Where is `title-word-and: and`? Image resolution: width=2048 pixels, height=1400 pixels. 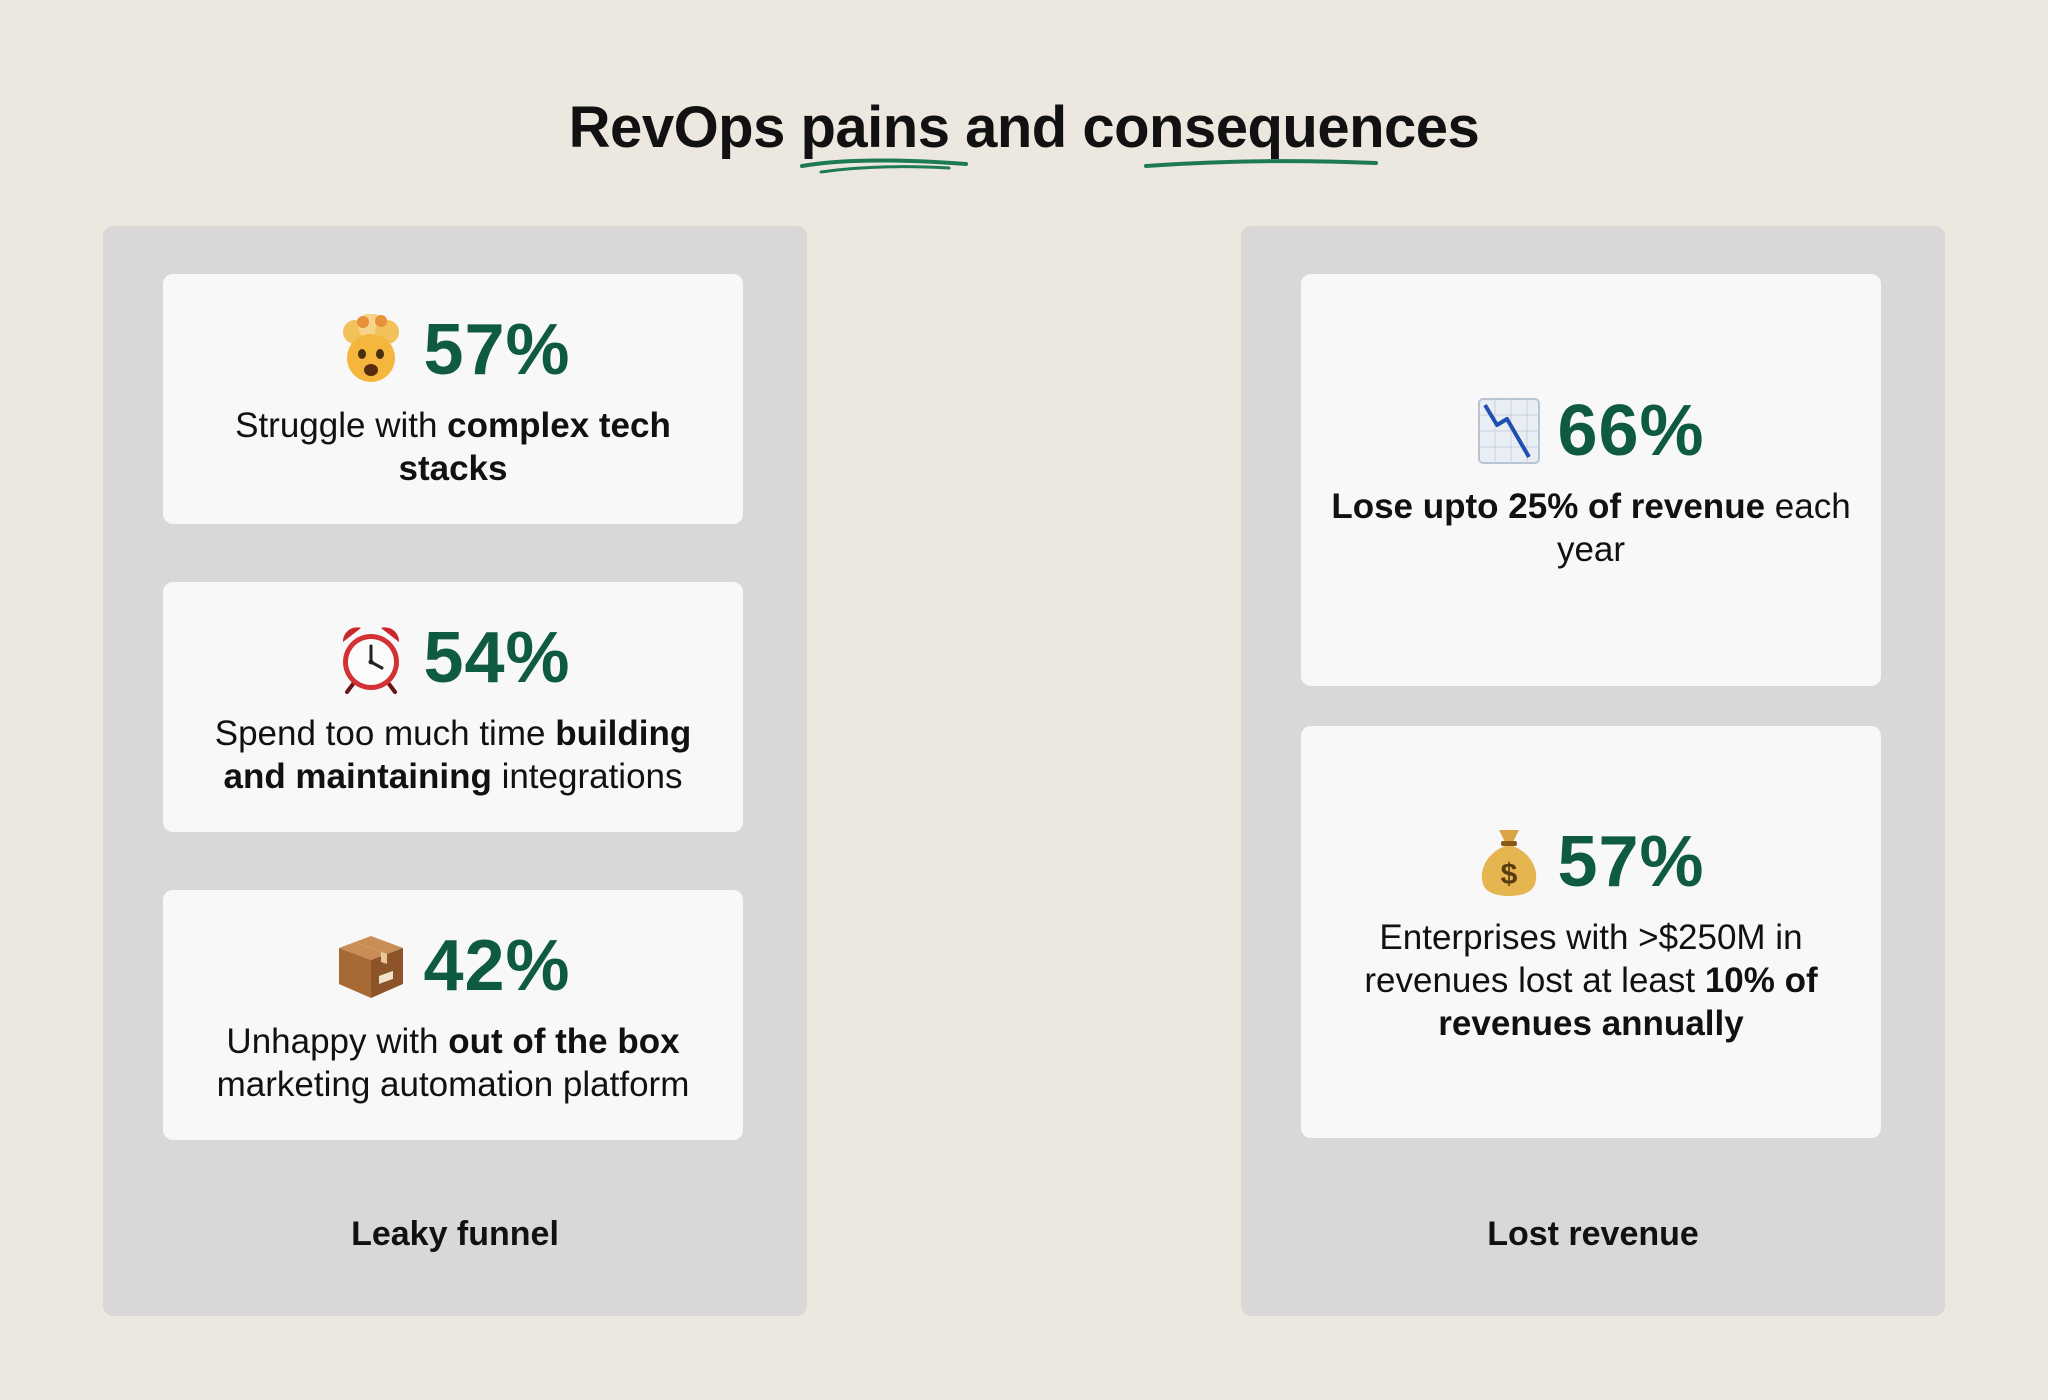
title-word-and: and is located at coordinates (1016, 127).